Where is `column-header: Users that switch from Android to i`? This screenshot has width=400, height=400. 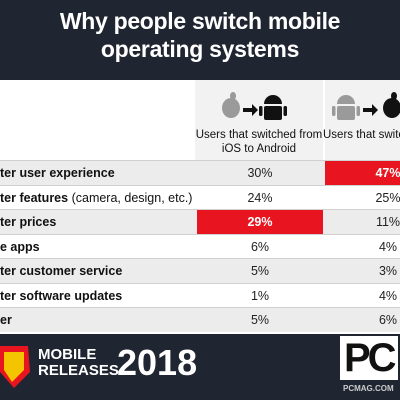
column-header: Users that switch from Android to i is located at coordinates (361, 135).